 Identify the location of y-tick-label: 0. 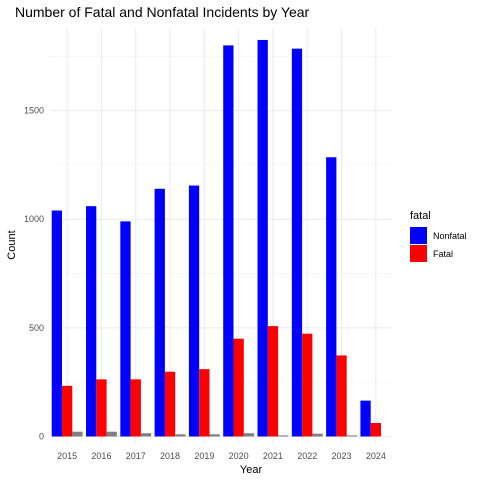
(41, 436).